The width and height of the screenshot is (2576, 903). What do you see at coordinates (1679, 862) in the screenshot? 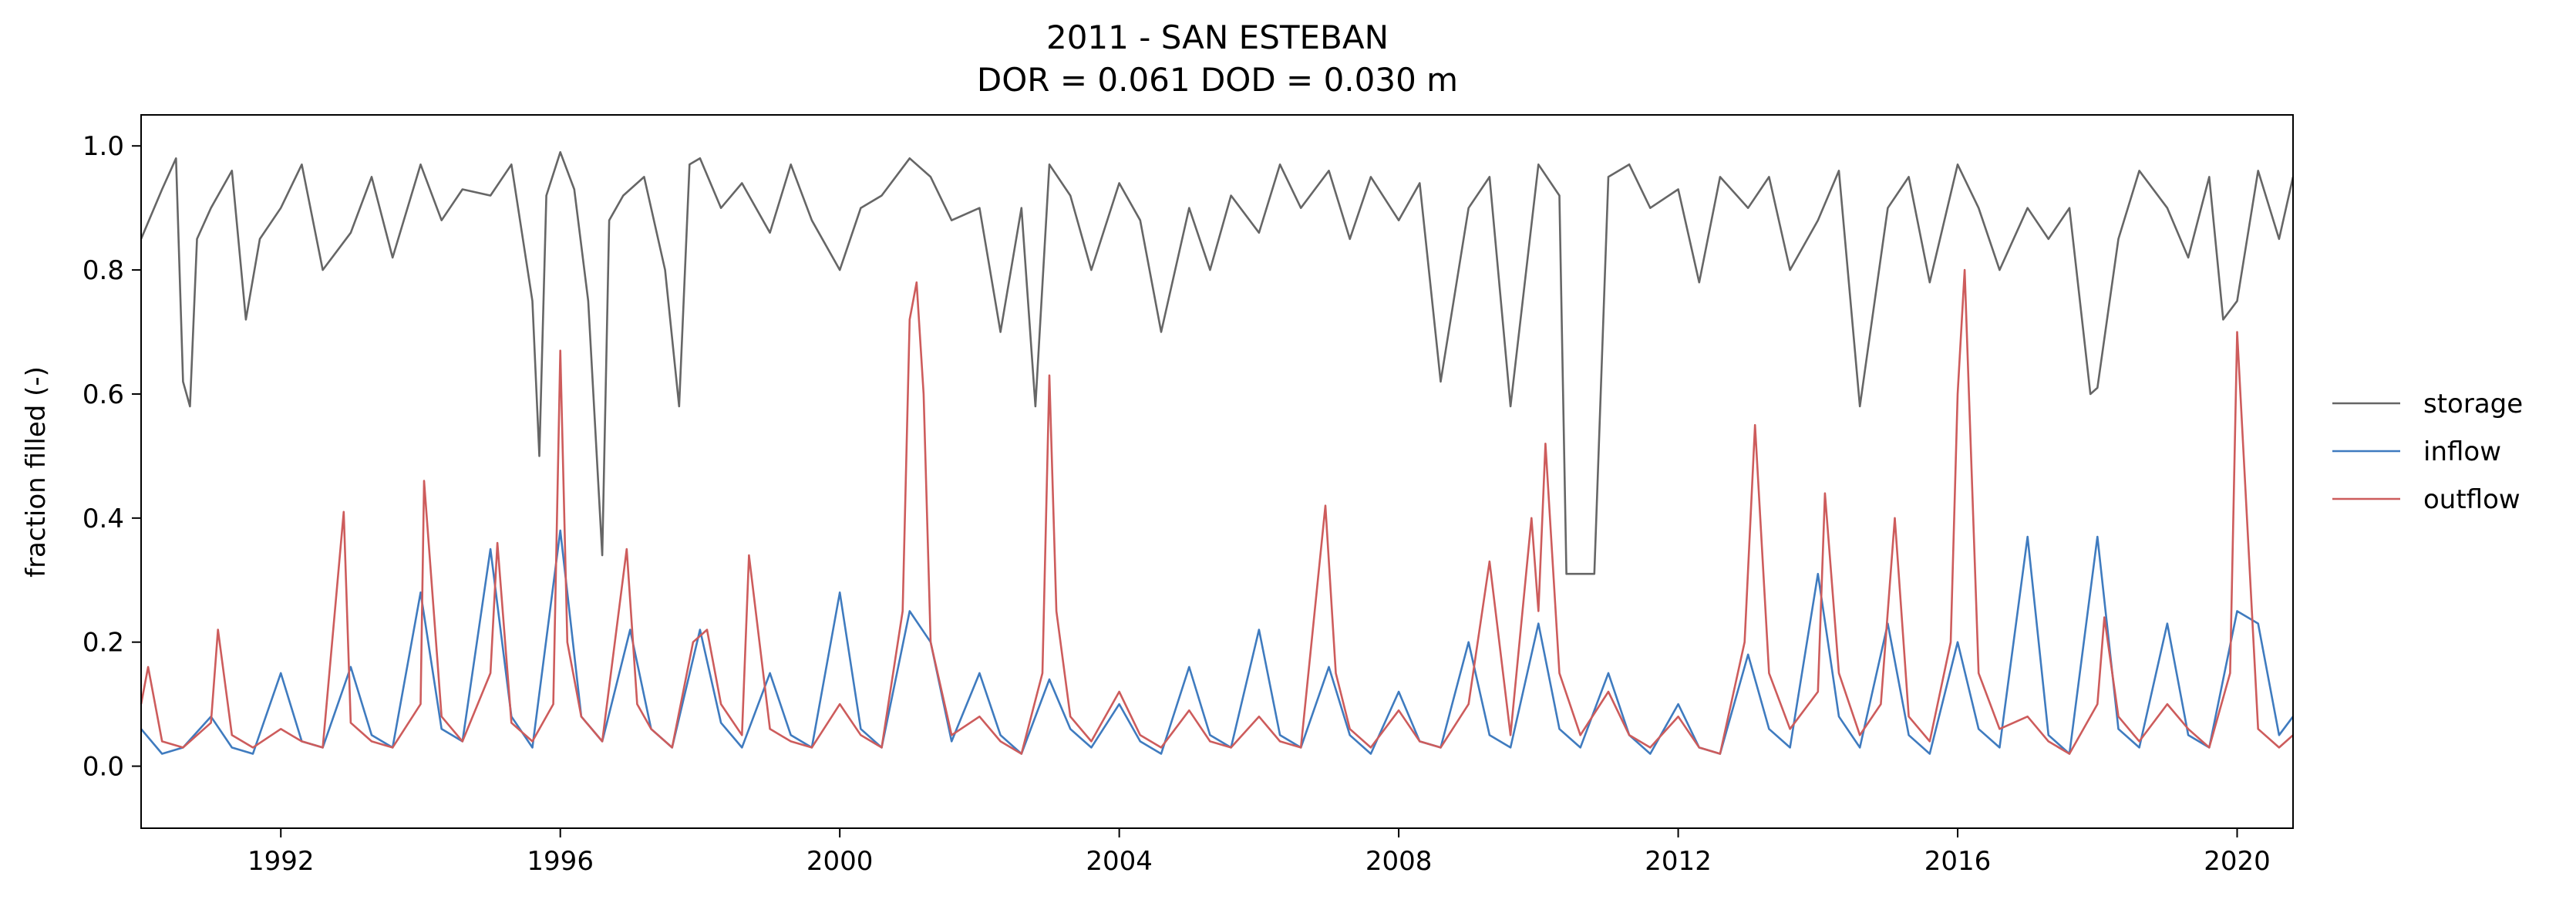
I see `x-tick-label: 2012` at bounding box center [1679, 862].